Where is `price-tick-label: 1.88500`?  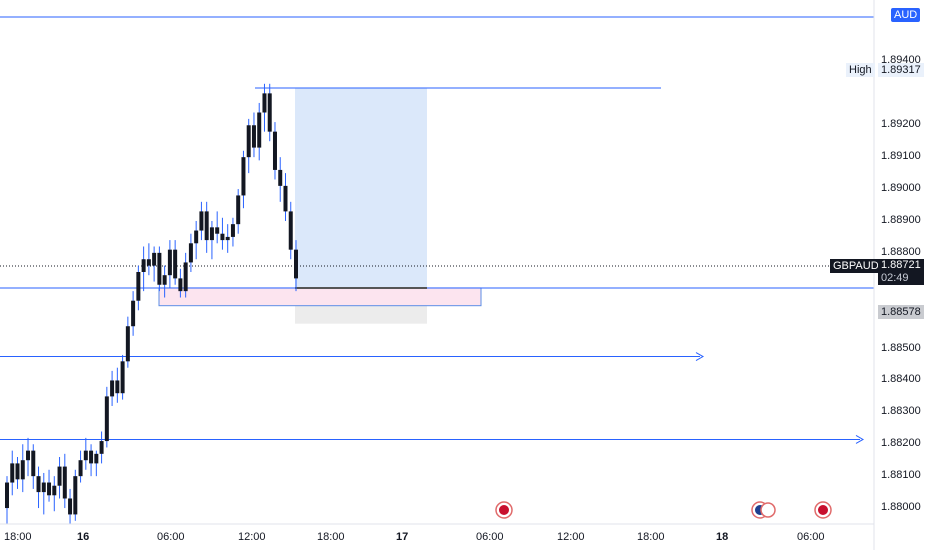
price-tick-label: 1.88500 is located at coordinates (901, 347).